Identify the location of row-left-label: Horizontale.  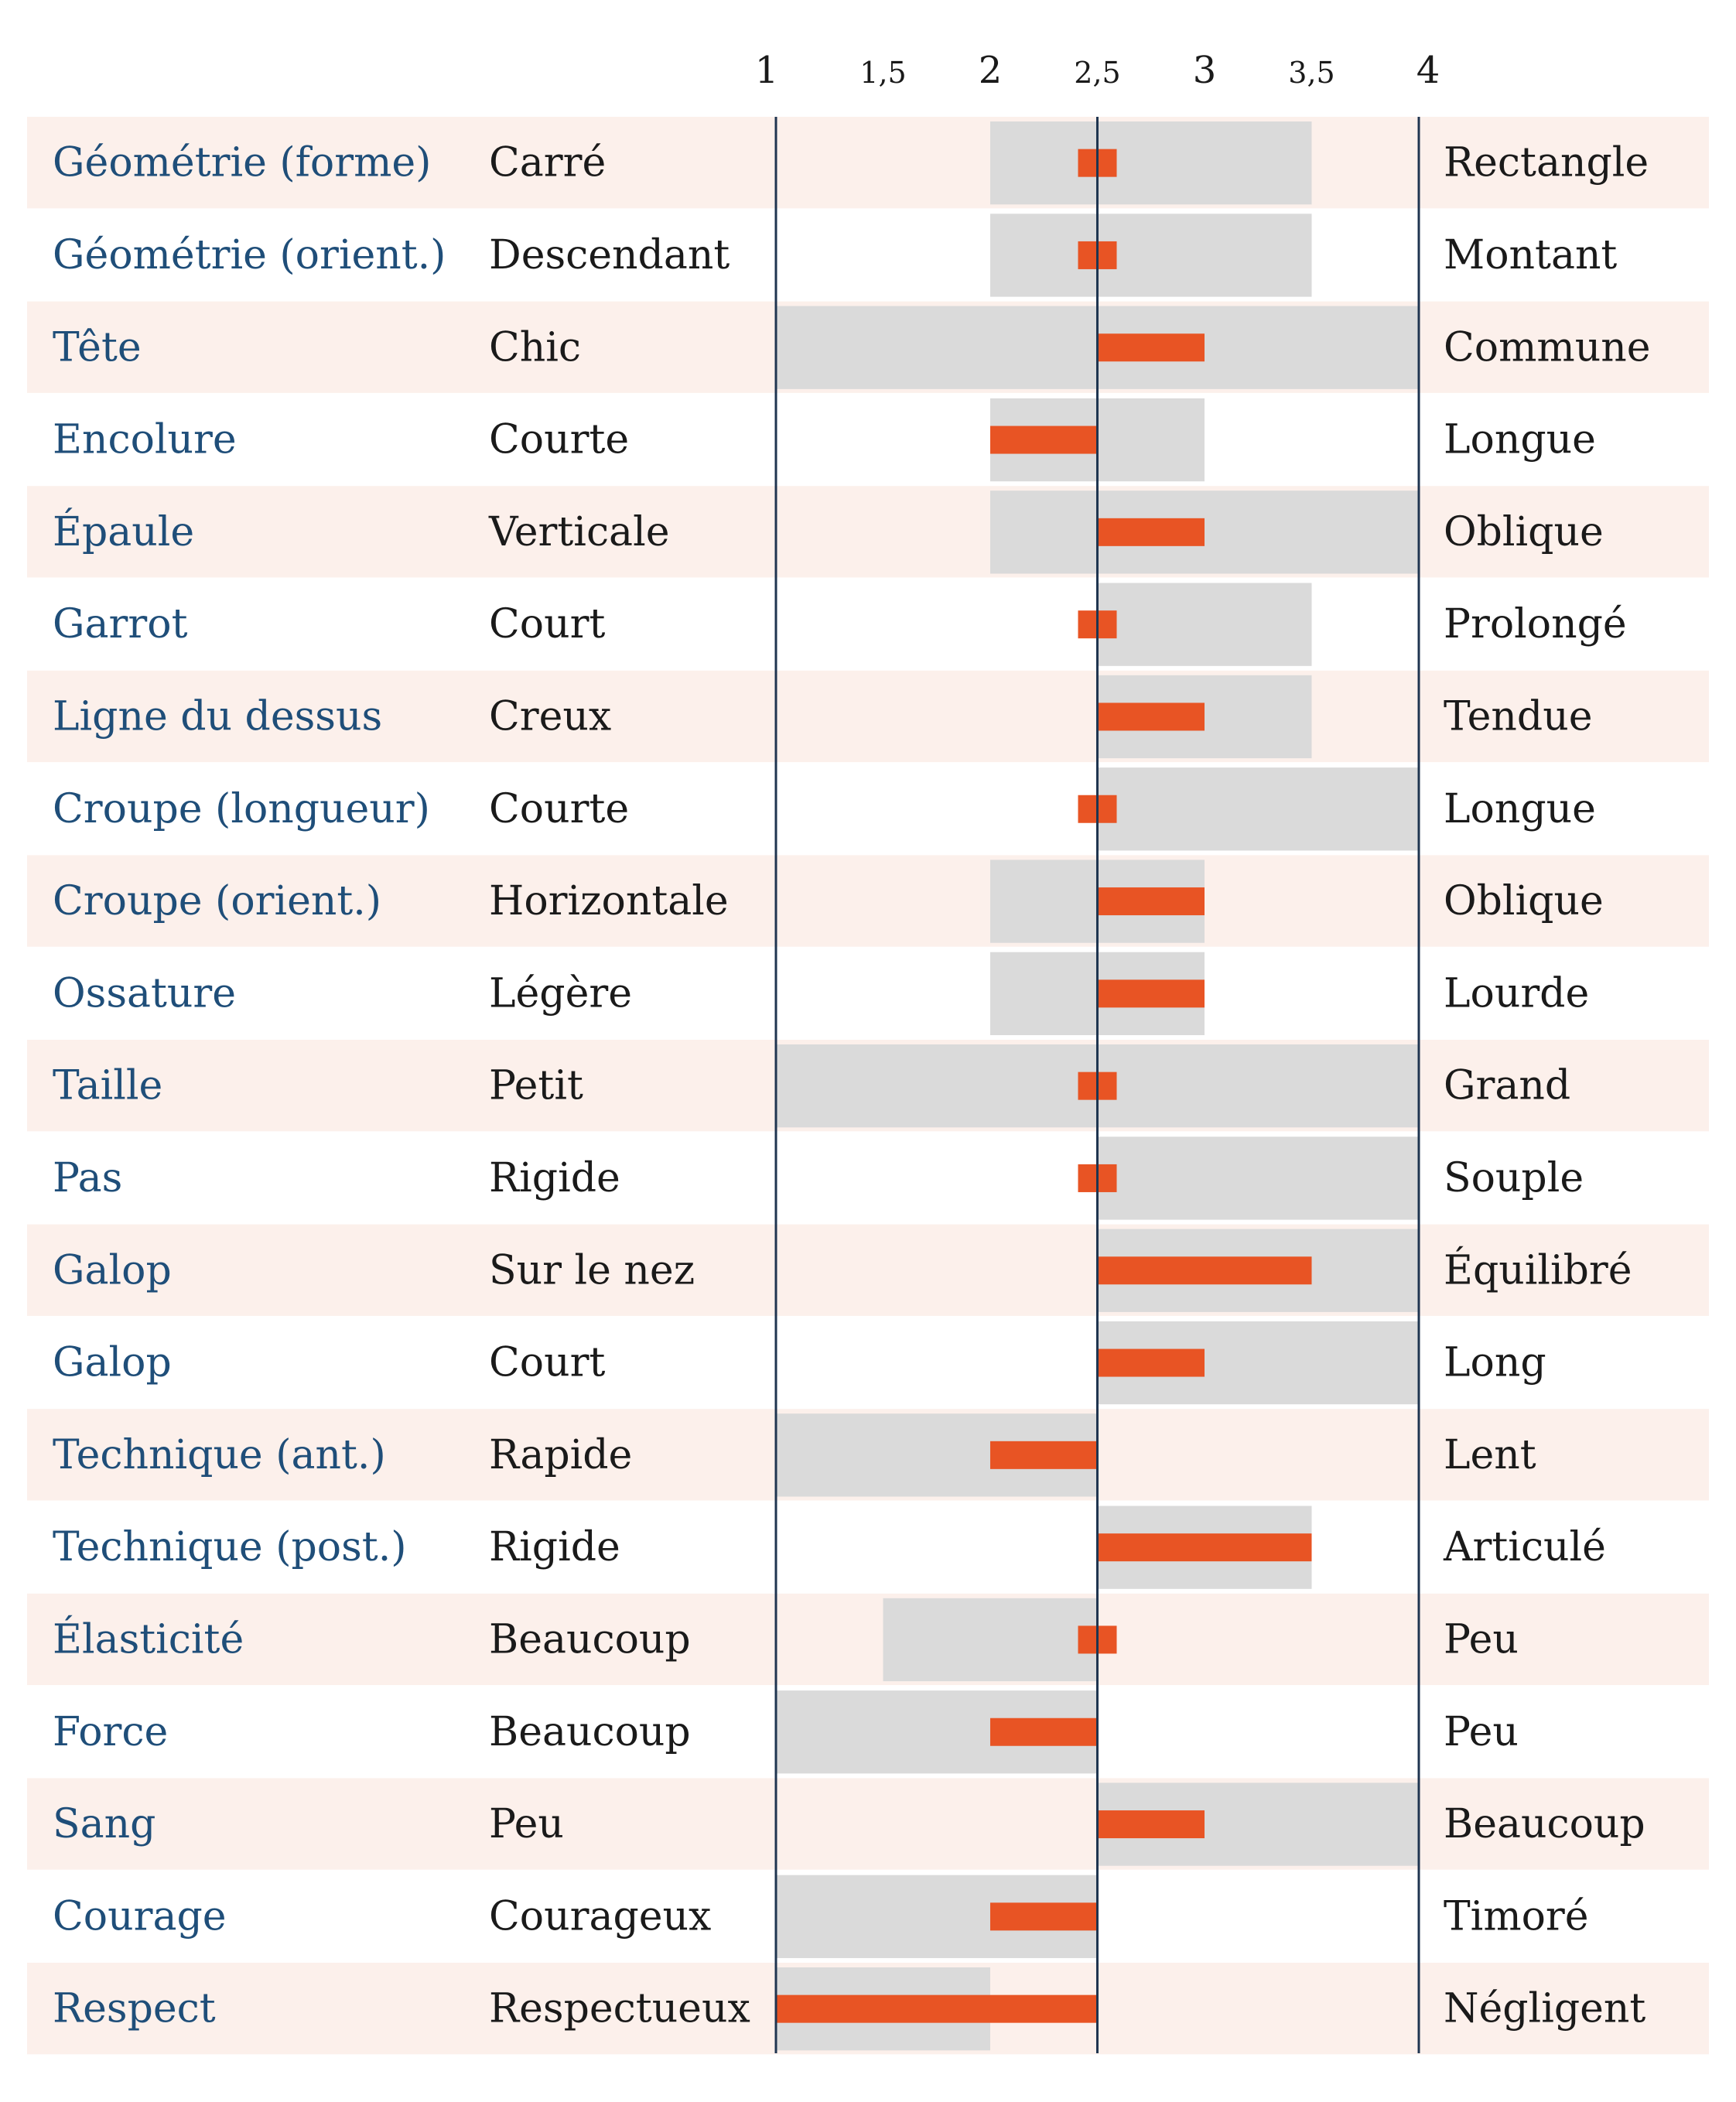
(609, 901).